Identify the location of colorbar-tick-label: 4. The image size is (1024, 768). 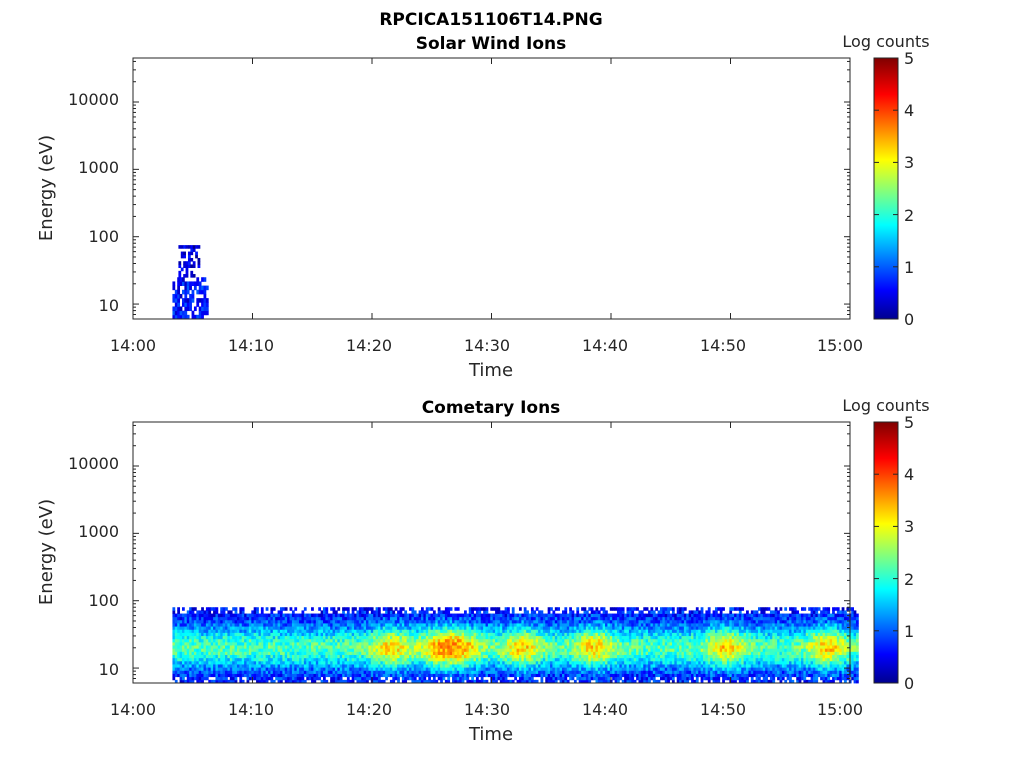
(909, 110).